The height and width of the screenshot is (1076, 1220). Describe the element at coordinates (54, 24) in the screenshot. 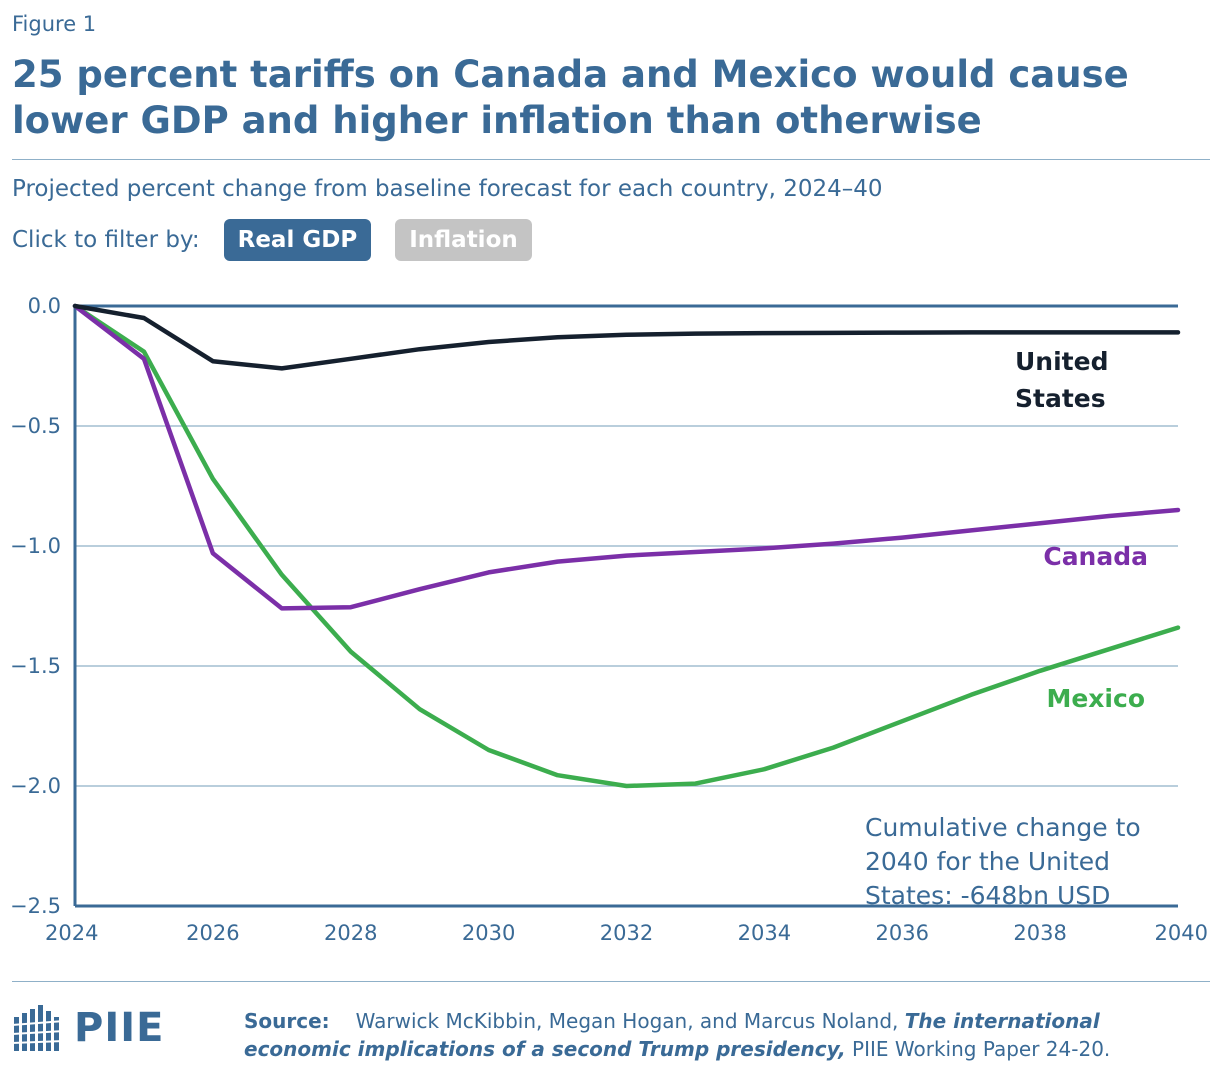

I see `figure-label: Figure 1` at that location.